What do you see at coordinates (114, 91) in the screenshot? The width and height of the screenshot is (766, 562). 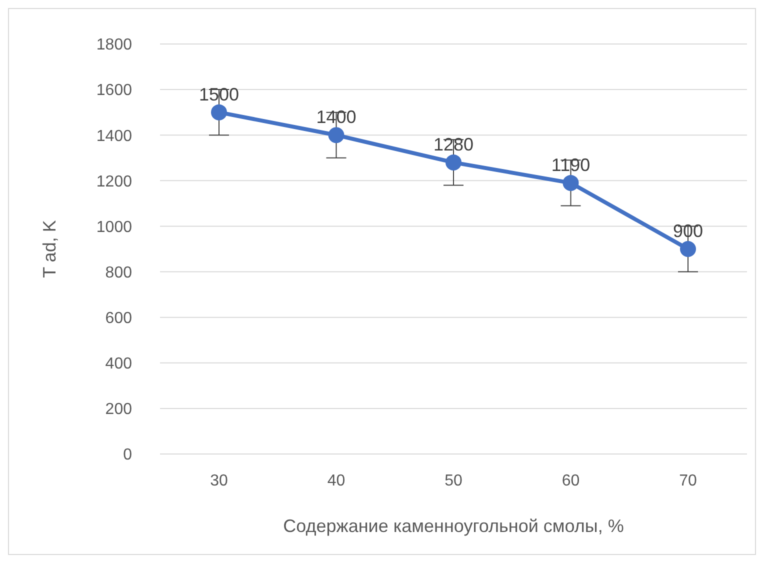 I see `y-tick-label: 1600` at bounding box center [114, 91].